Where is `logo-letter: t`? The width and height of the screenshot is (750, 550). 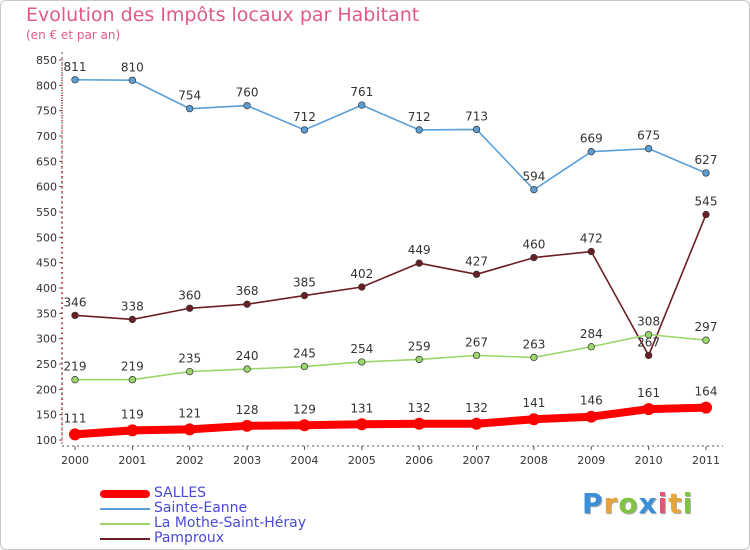
logo-letter: t is located at coordinates (675, 503).